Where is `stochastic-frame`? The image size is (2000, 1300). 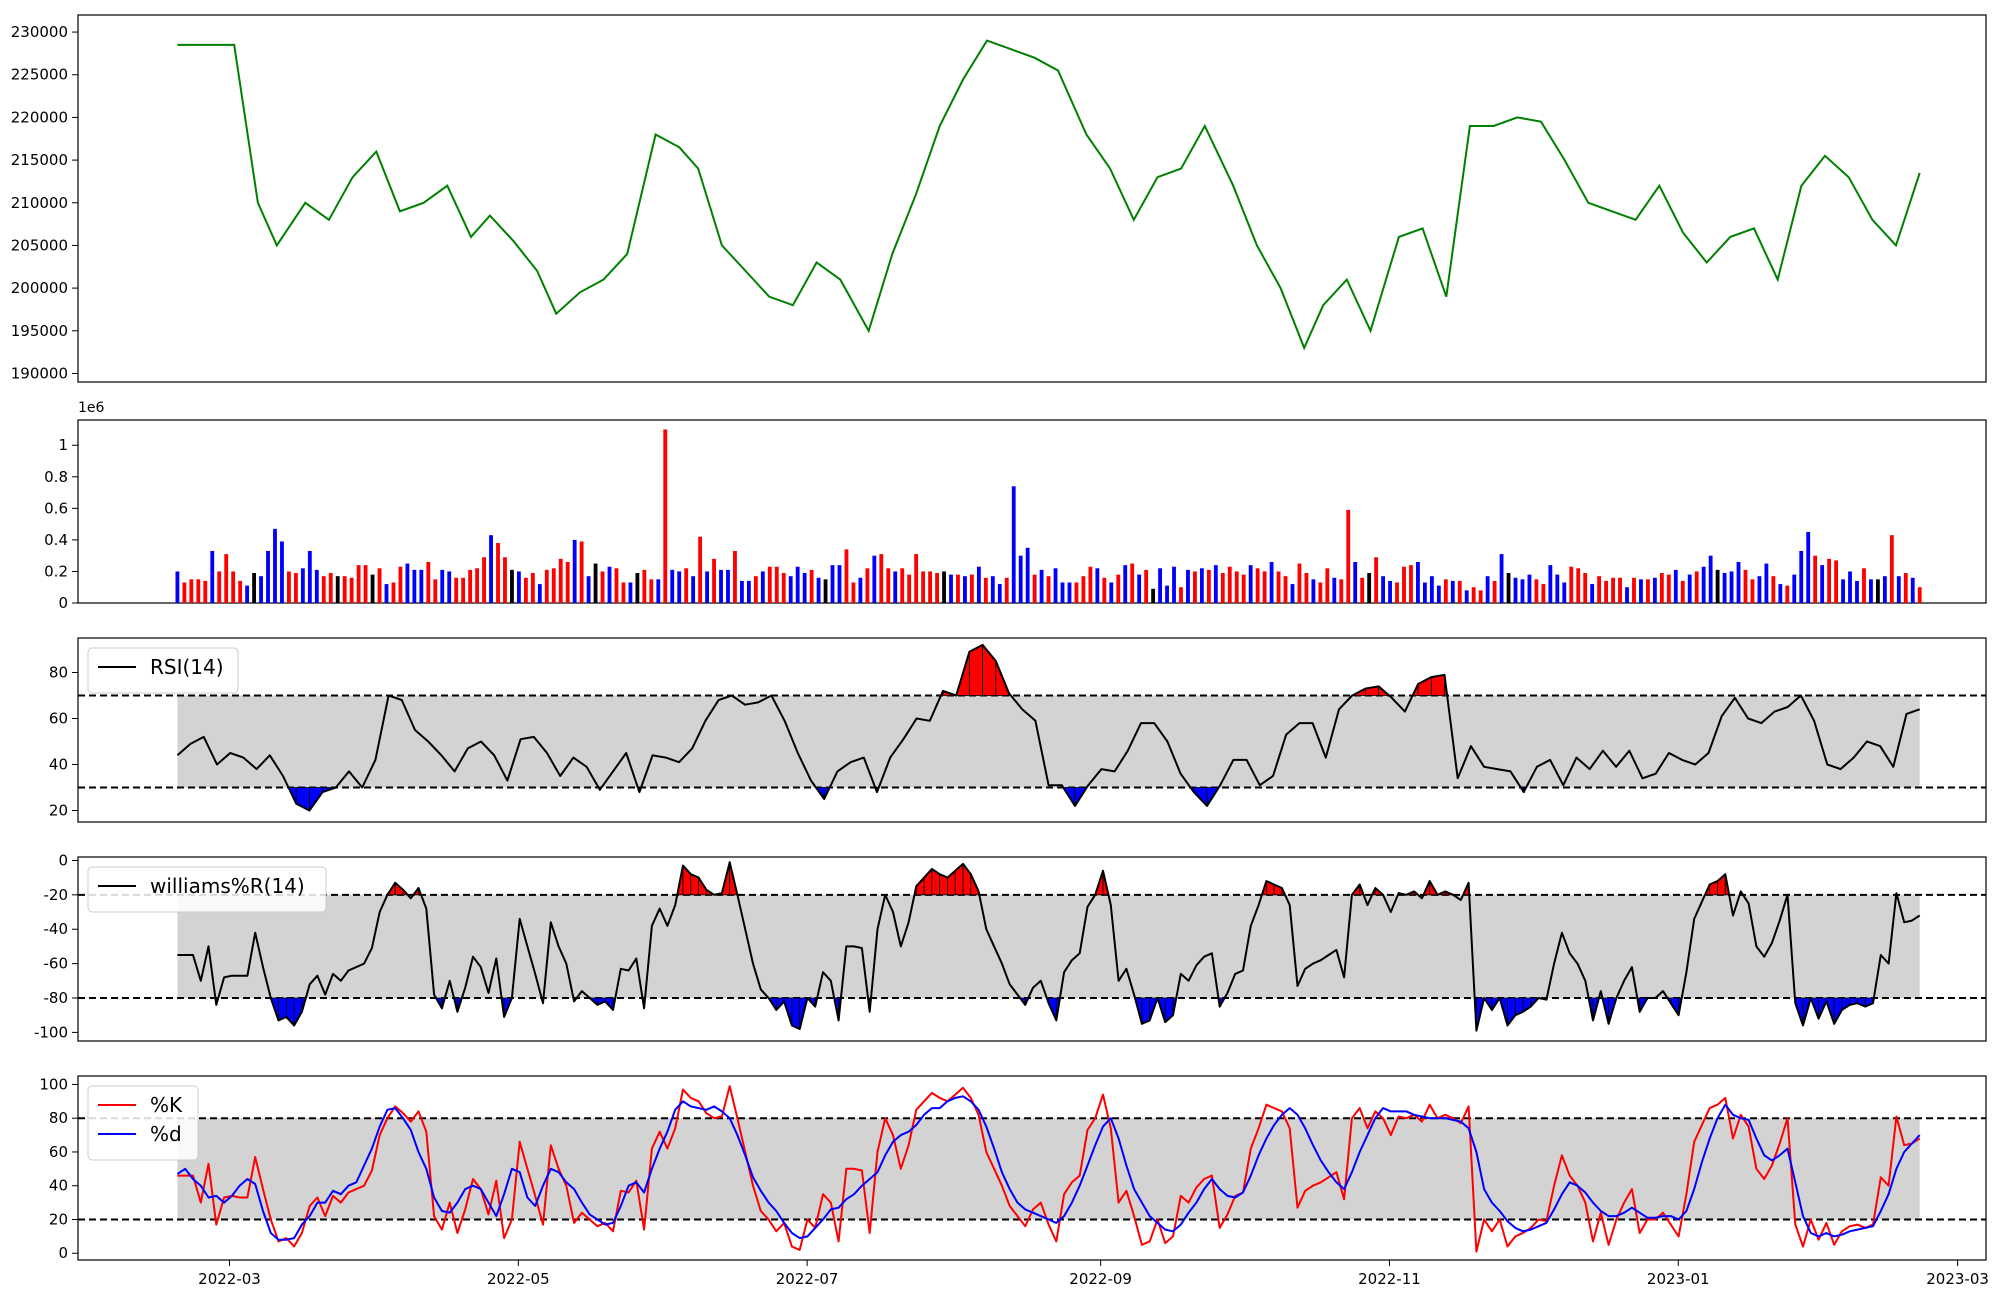
stochastic-frame is located at coordinates (1032, 1168).